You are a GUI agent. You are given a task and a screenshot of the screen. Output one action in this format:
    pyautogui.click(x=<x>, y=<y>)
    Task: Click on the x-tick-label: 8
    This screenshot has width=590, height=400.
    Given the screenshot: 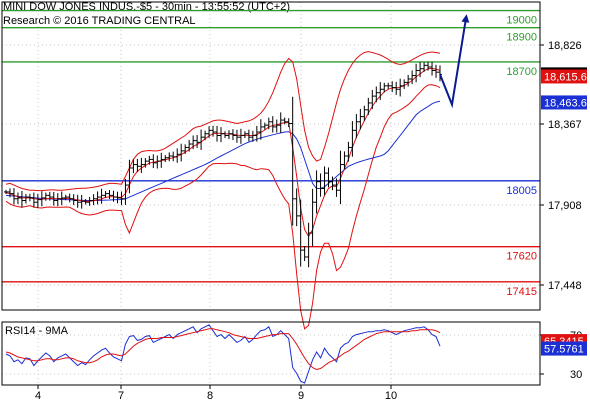 What is the action you would take?
    pyautogui.click(x=210, y=395)
    